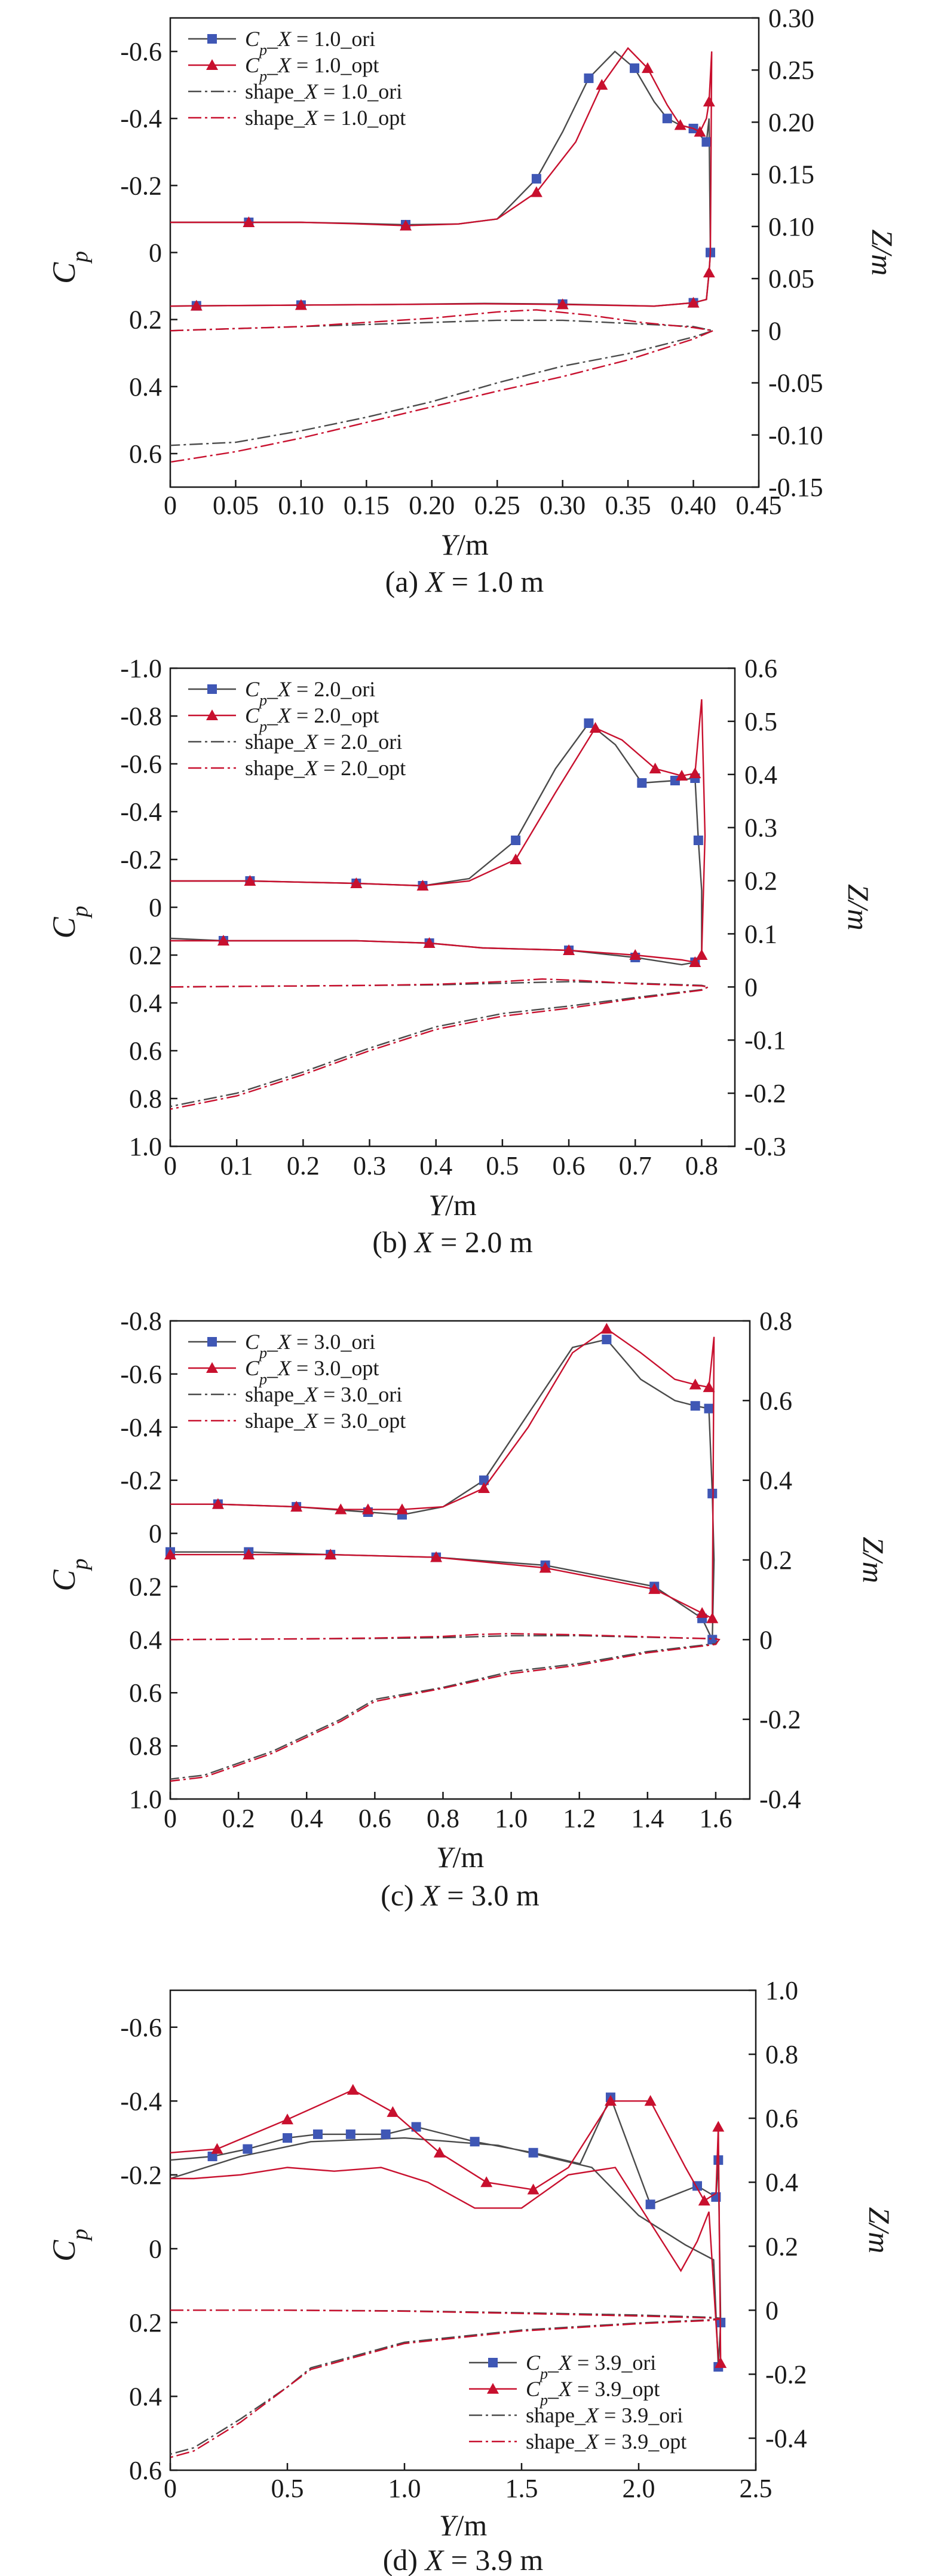  I want to click on y2-tick-label: -0.4, so click(786, 2438).